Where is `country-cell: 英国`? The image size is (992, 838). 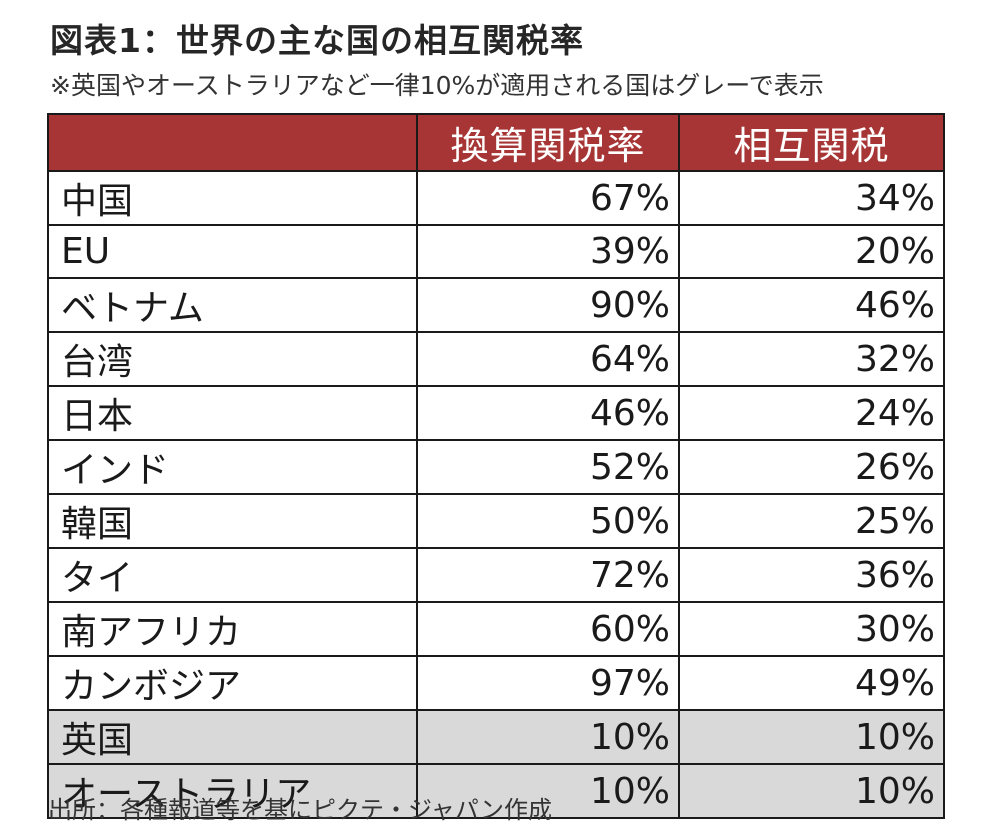
country-cell: 英国 is located at coordinates (232, 737).